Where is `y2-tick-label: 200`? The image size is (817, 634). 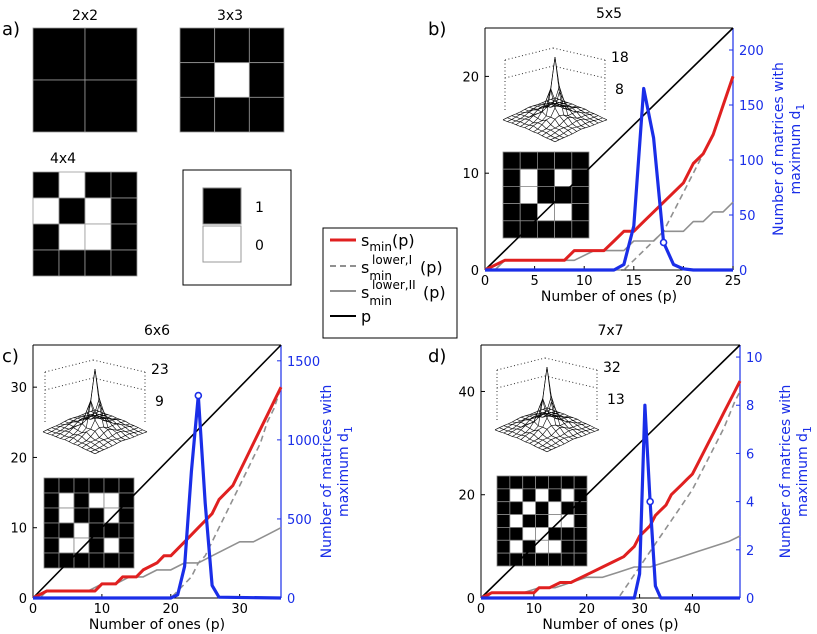 y2-tick-label: 200 is located at coordinates (751, 51).